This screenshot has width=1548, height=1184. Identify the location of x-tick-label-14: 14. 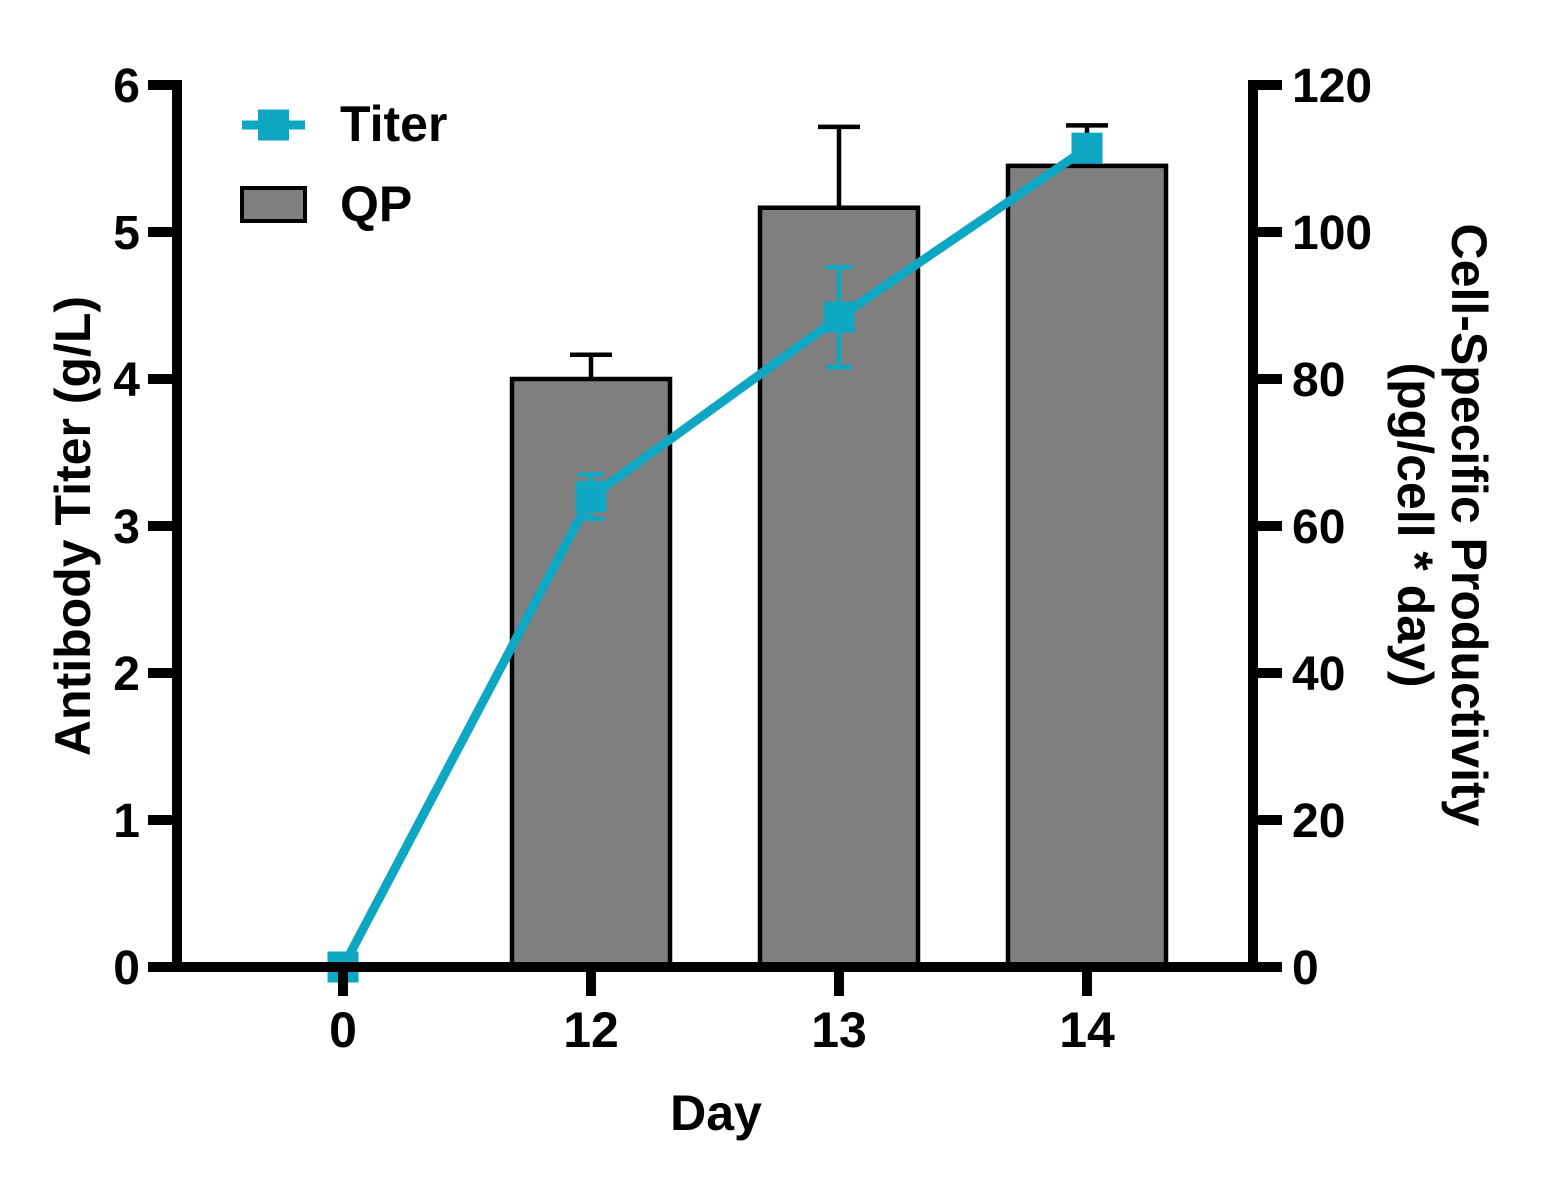
(1087, 1030).